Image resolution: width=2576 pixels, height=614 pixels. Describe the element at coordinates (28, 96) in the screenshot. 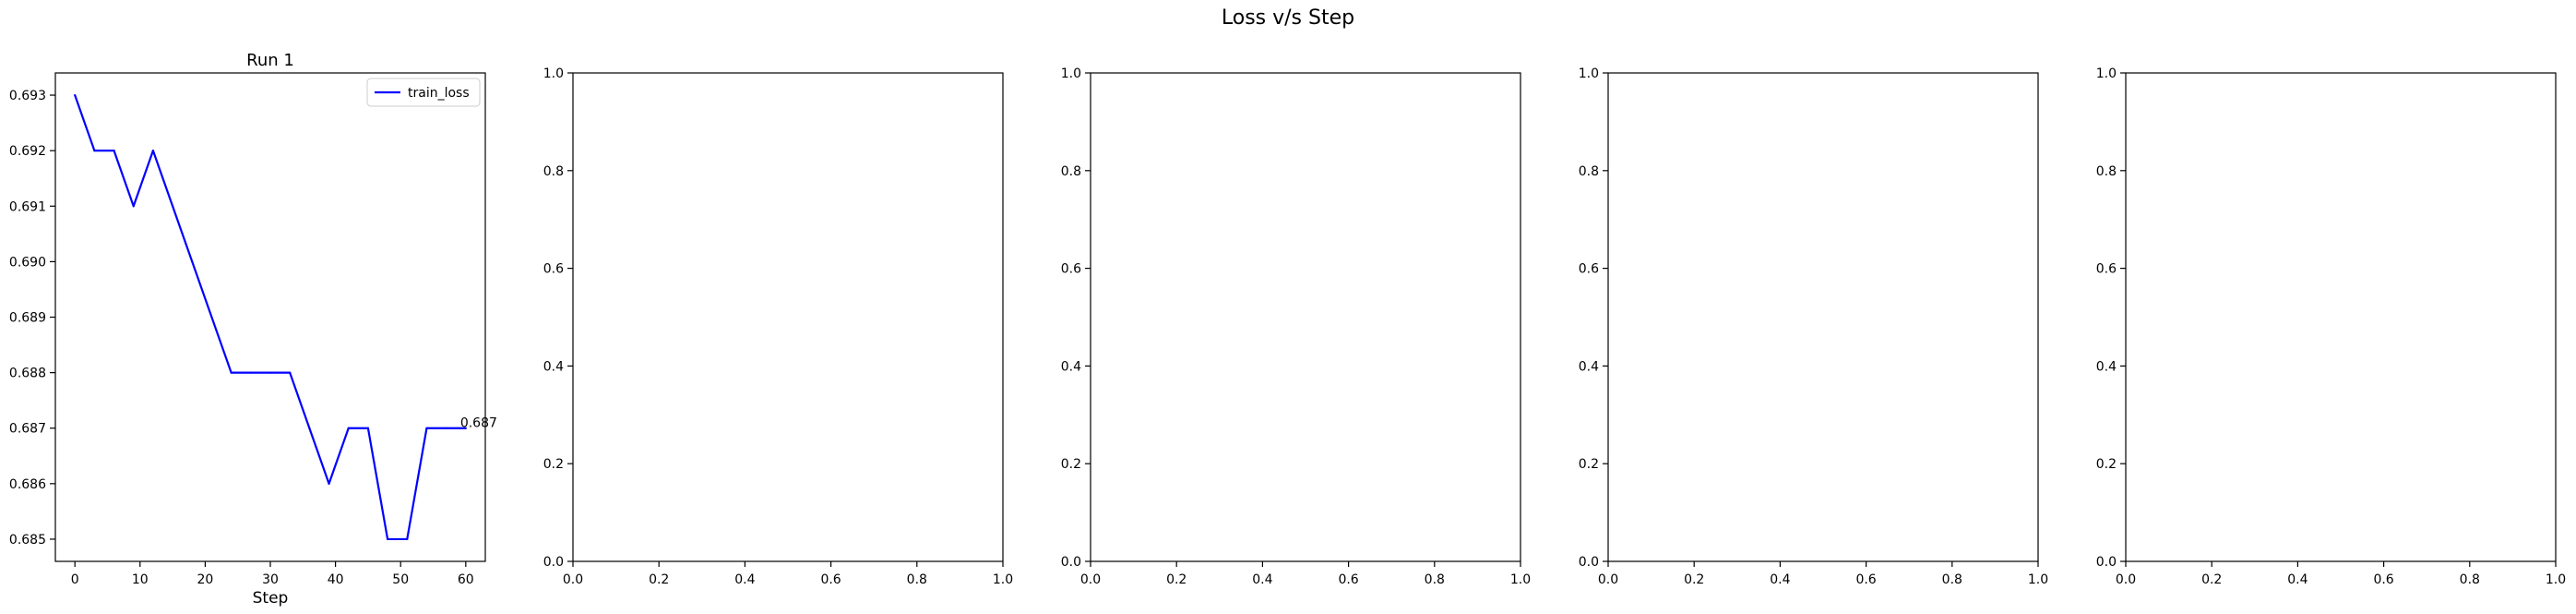

I see `y-tick-label: 0.693` at that location.